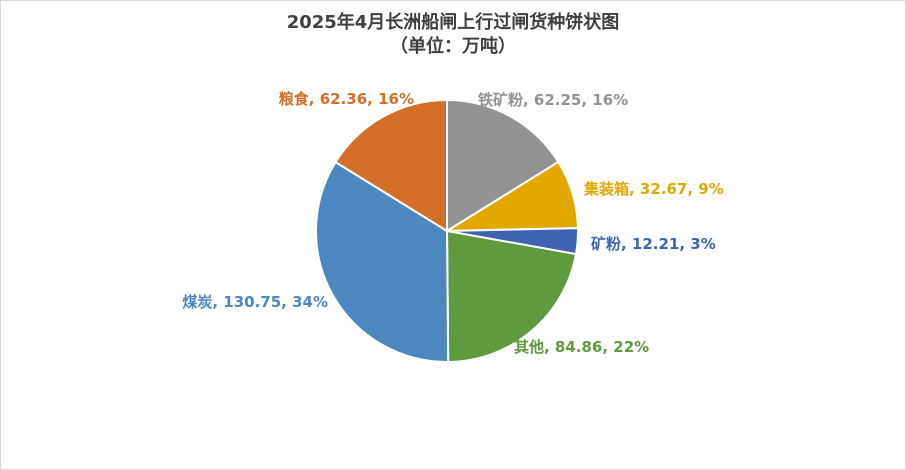  Describe the element at coordinates (653, 244) in the screenshot. I see `data-label-mineral-powder: 矿粉, 12.21, 3%` at that location.